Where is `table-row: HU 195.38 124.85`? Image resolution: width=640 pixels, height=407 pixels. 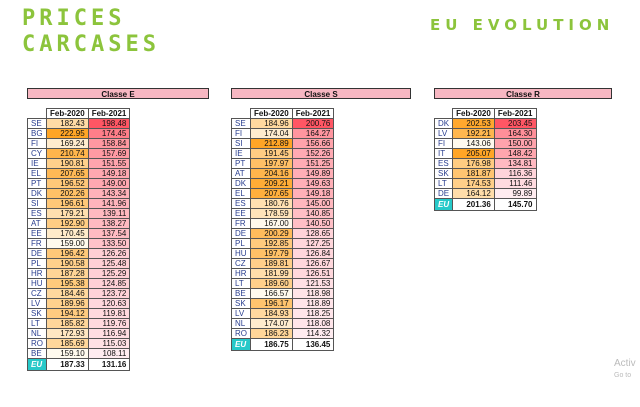 table-row: HU 195.38 124.85 is located at coordinates (79, 283).